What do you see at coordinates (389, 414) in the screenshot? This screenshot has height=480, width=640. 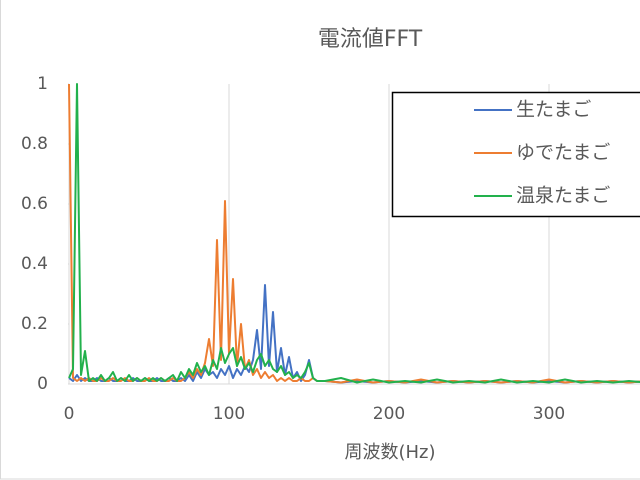 I see `x-tick-label: 200` at bounding box center [389, 414].